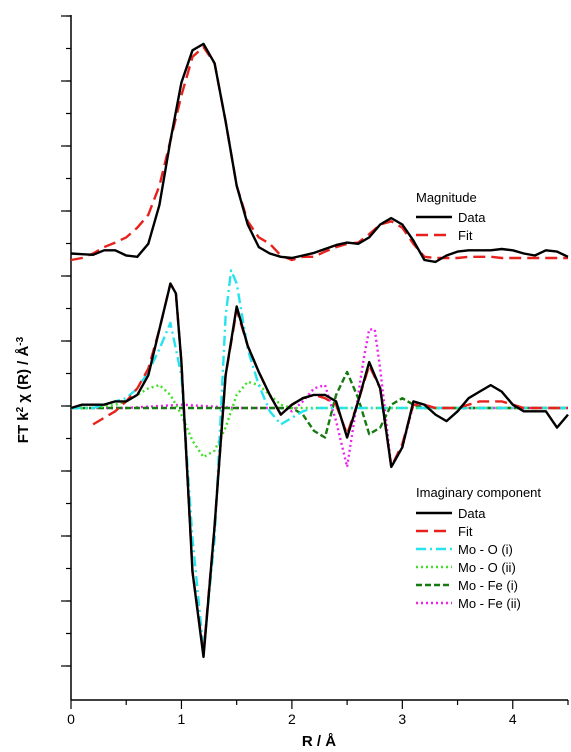 Image resolution: width=571 pixels, height=752 pixels. I want to click on magnitude-legend-label: Data, so click(472, 217).